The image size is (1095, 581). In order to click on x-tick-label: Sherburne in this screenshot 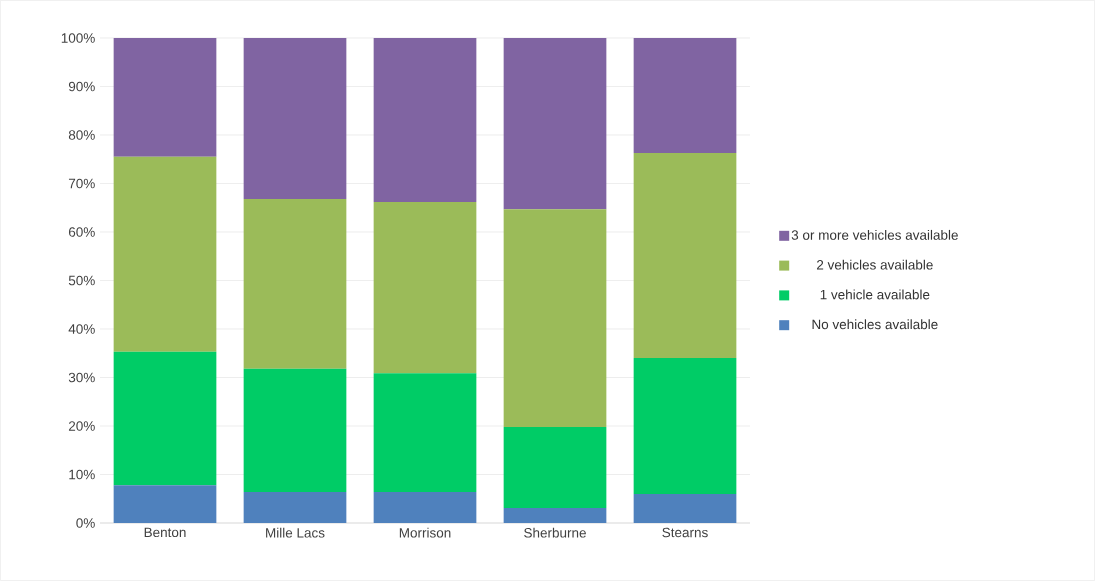, I will do `click(555, 532)`.